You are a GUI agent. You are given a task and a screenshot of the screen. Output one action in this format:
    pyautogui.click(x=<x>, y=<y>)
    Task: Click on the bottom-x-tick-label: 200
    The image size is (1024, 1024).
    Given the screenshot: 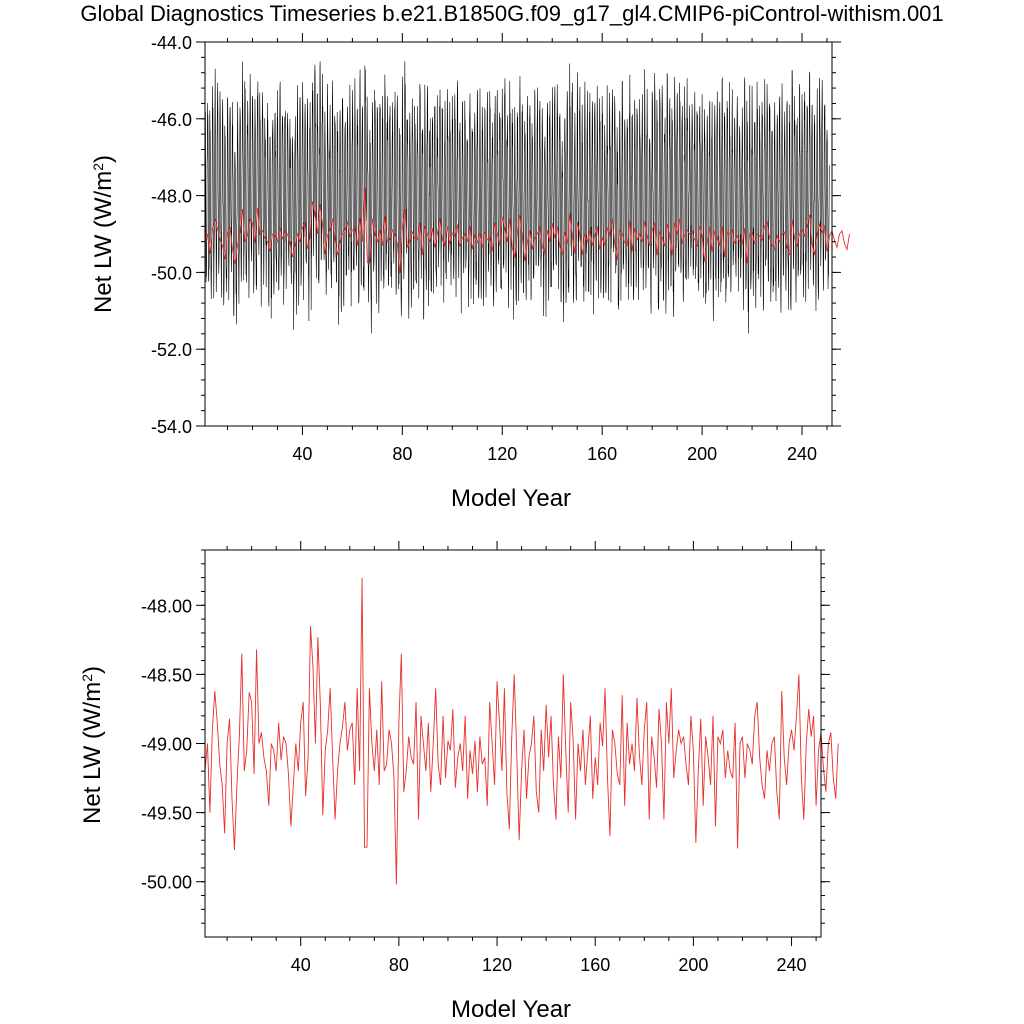 What is the action you would take?
    pyautogui.click(x=693, y=965)
    